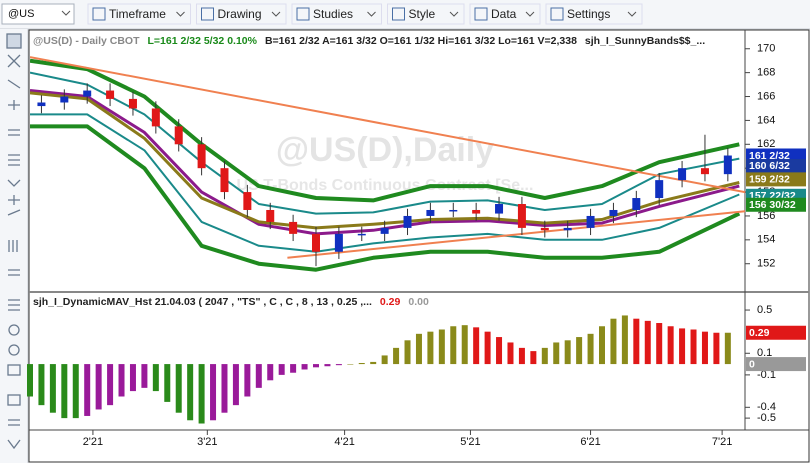 The width and height of the screenshot is (810, 463). Describe the element at coordinates (766, 375) in the screenshot. I see `y-tick-label: -0.1` at that location.